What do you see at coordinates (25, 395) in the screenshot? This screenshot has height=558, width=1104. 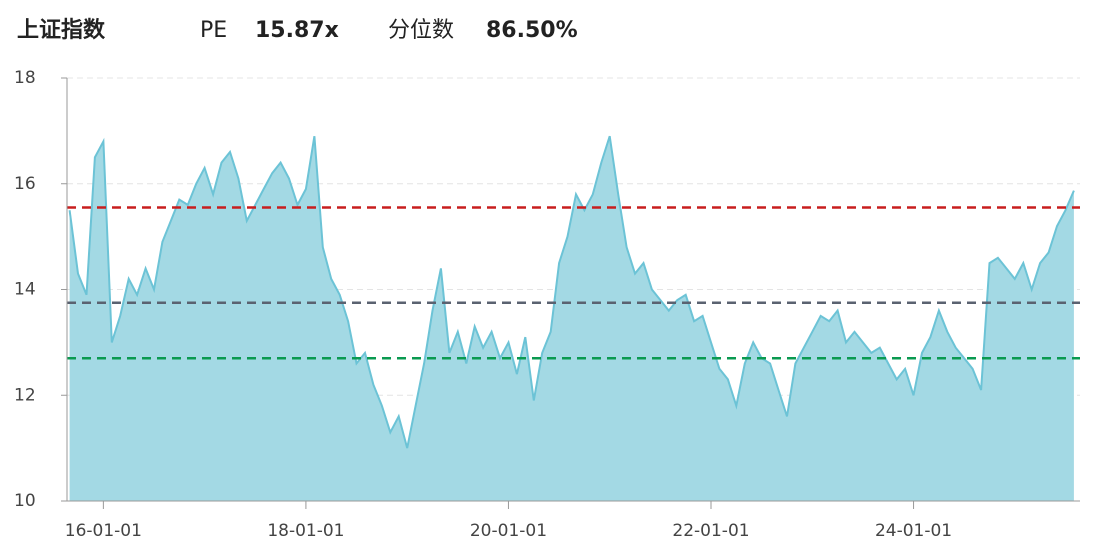 I see `y-tick-label: 12` at bounding box center [25, 395].